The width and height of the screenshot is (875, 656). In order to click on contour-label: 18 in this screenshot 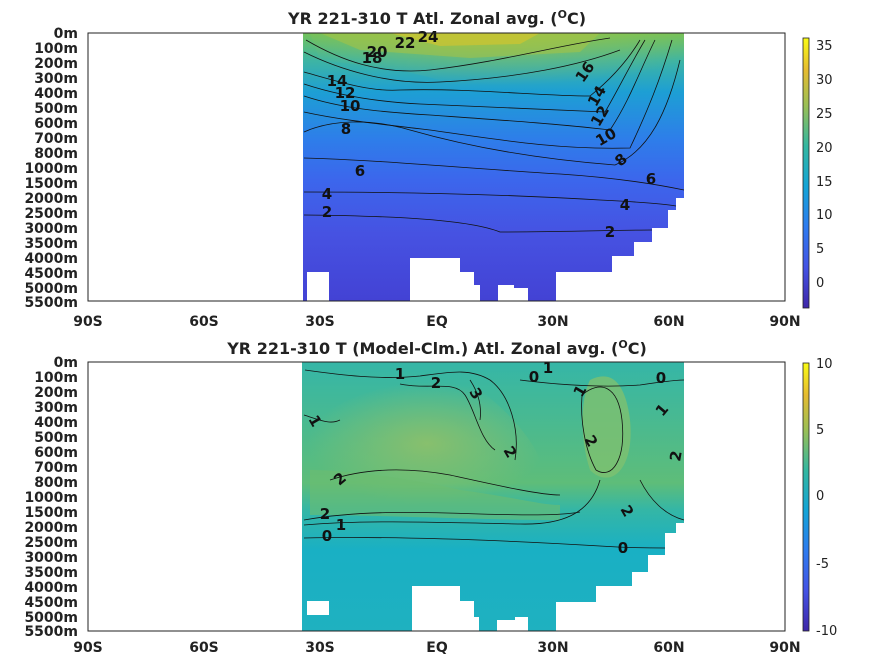, I will do `click(372, 58)`.